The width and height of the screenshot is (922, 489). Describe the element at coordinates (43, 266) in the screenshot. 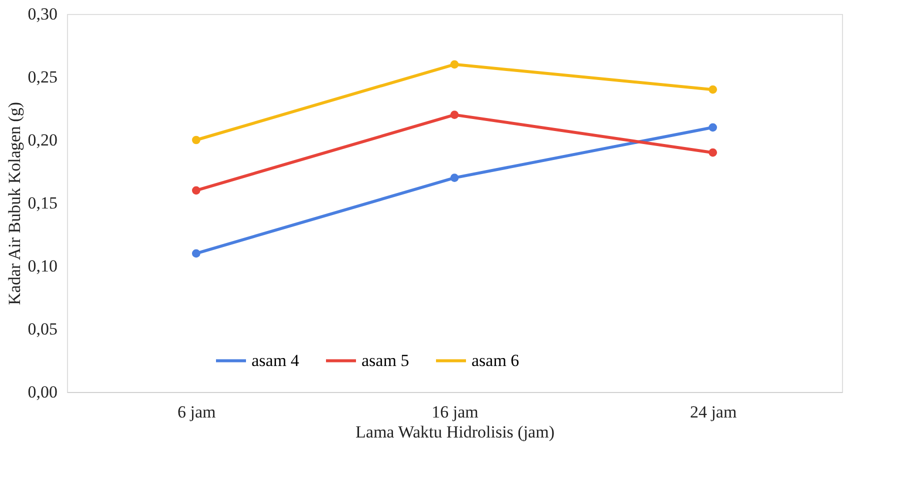

I see `y-tick-label: 0,10` at that location.